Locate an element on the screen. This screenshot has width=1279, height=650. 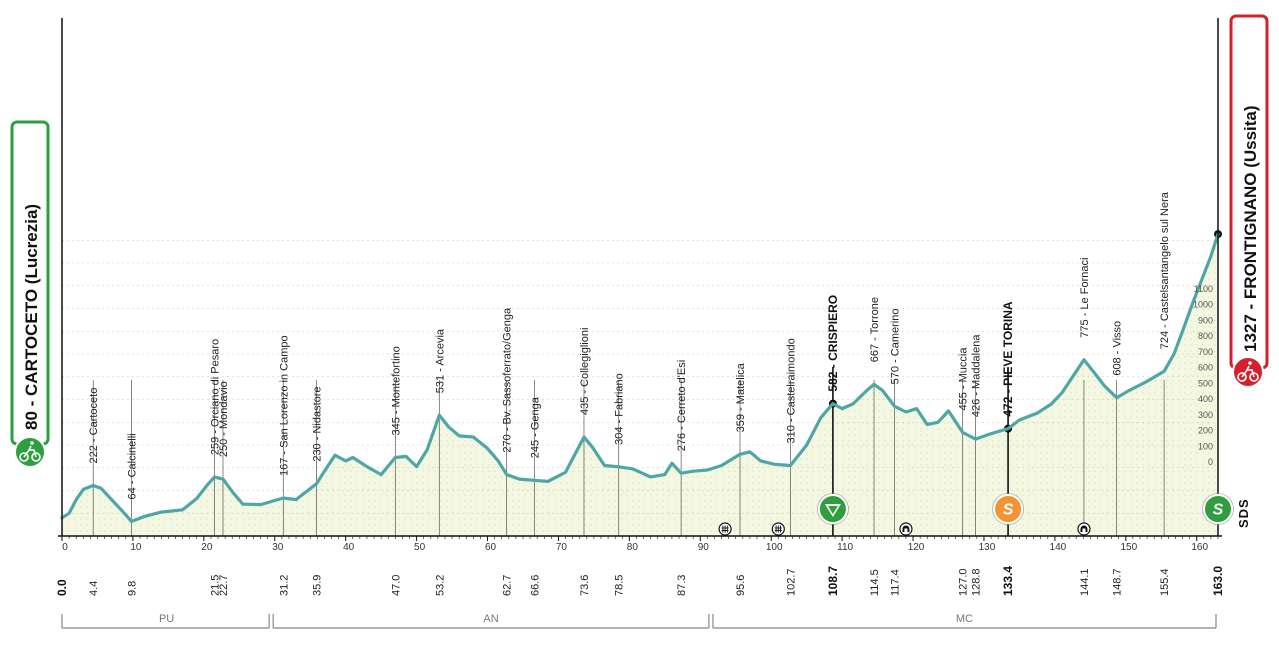
waypoint-label: 359 - Matelica is located at coordinates (741, 397).